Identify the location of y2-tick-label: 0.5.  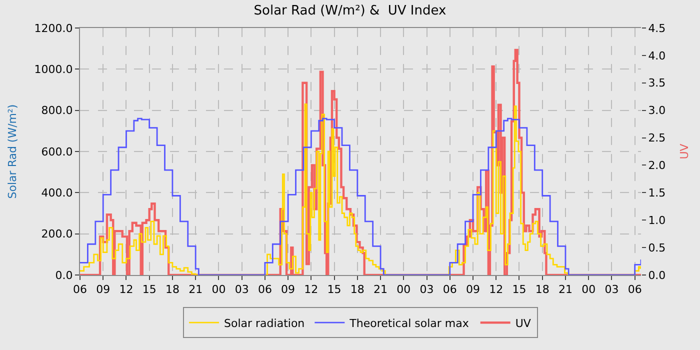
(657, 247).